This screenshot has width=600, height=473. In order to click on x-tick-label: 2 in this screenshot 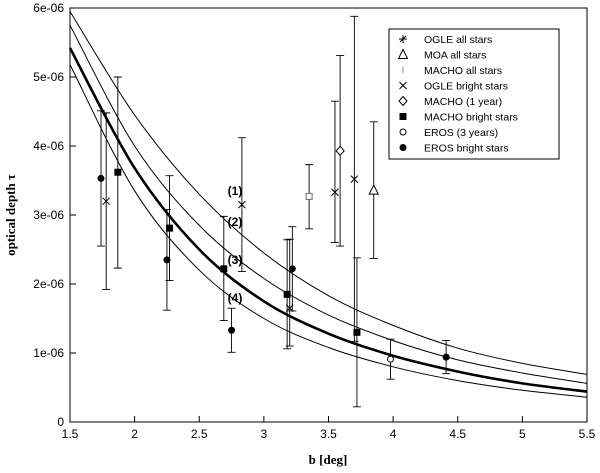, I will do `click(134, 434)`.